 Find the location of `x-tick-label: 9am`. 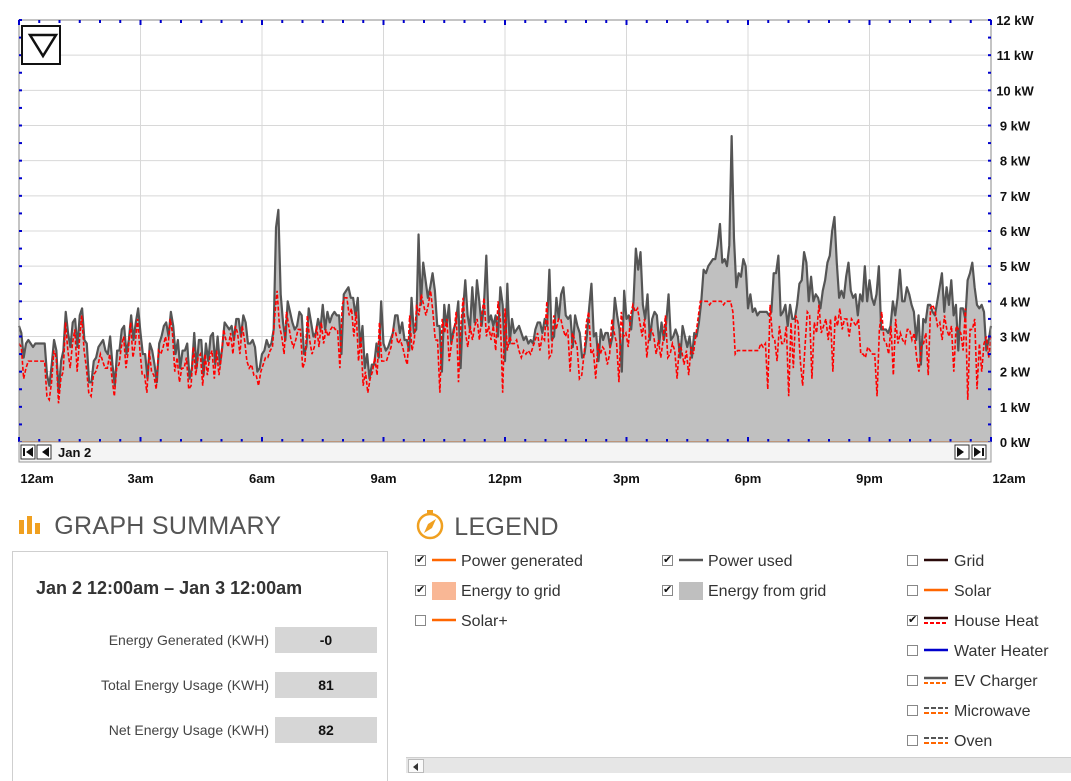

x-tick-label: 9am is located at coordinates (383, 478).